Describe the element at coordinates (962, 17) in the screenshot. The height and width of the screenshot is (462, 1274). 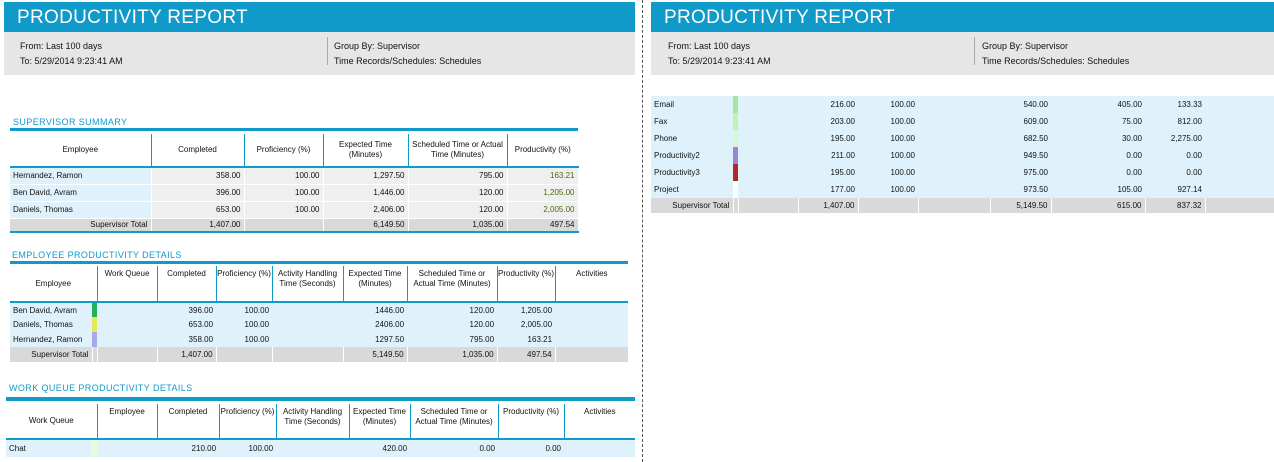
I see `report-title-2: PRODUCTIVITY REPORT` at that location.